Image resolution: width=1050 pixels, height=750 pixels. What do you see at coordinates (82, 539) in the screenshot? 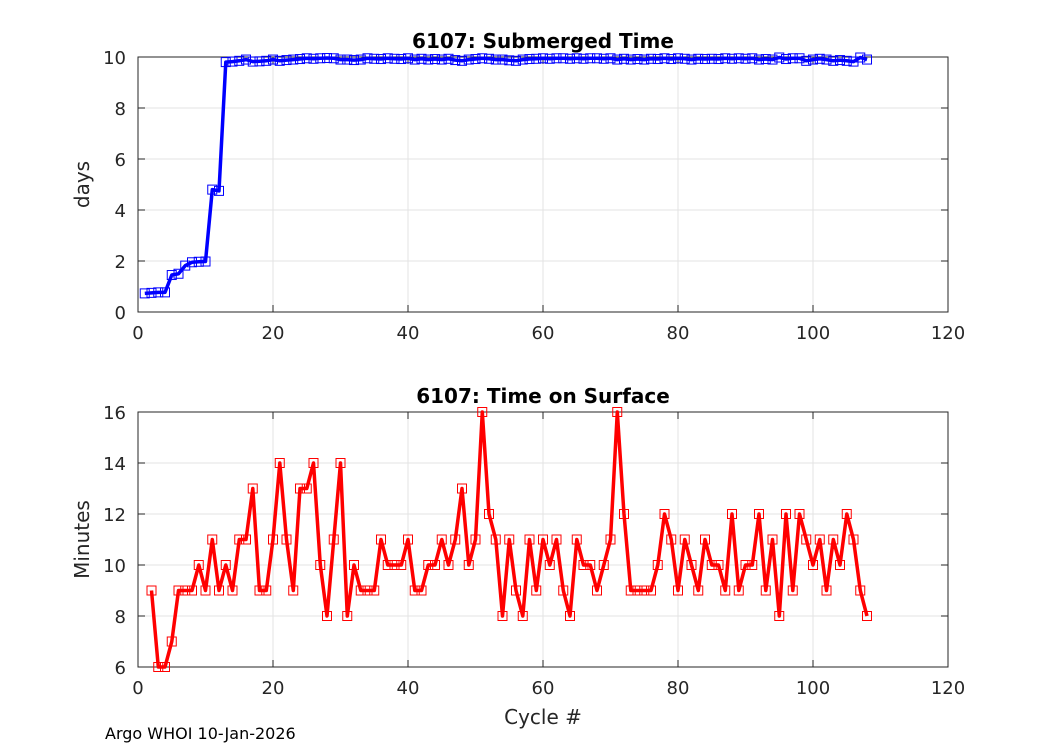
I see `y-axis-label: Minutes` at bounding box center [82, 539].